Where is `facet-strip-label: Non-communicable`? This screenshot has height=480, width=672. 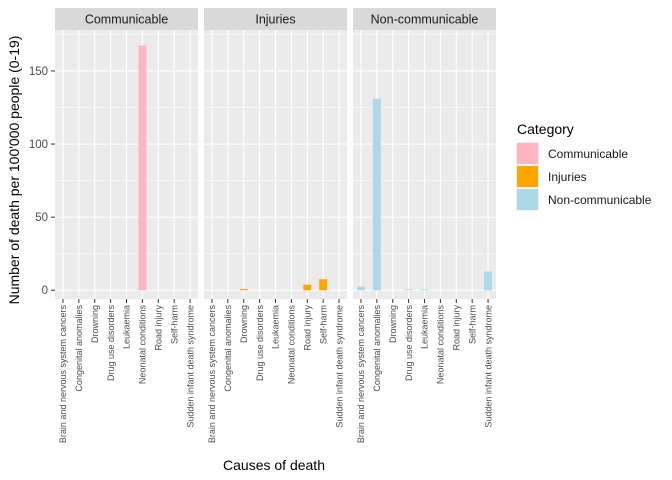 facet-strip-label: Non-communicable is located at coordinates (425, 20).